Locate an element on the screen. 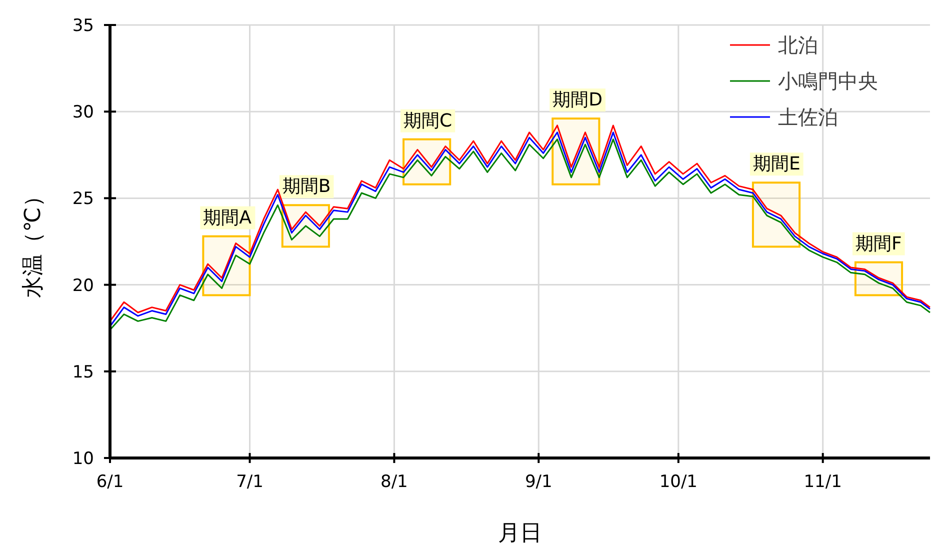  x-tick-label: 10/1 is located at coordinates (678, 482).